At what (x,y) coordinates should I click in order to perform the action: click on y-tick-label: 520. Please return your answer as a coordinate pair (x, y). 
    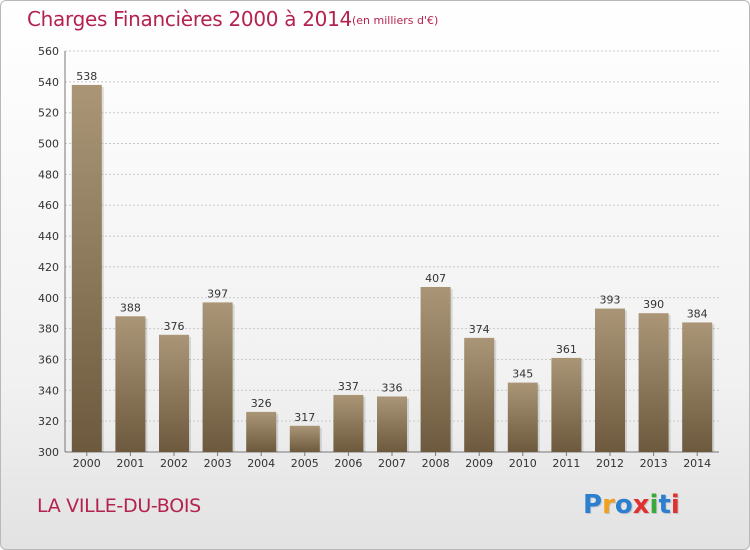
    Looking at the image, I should click on (48, 113).